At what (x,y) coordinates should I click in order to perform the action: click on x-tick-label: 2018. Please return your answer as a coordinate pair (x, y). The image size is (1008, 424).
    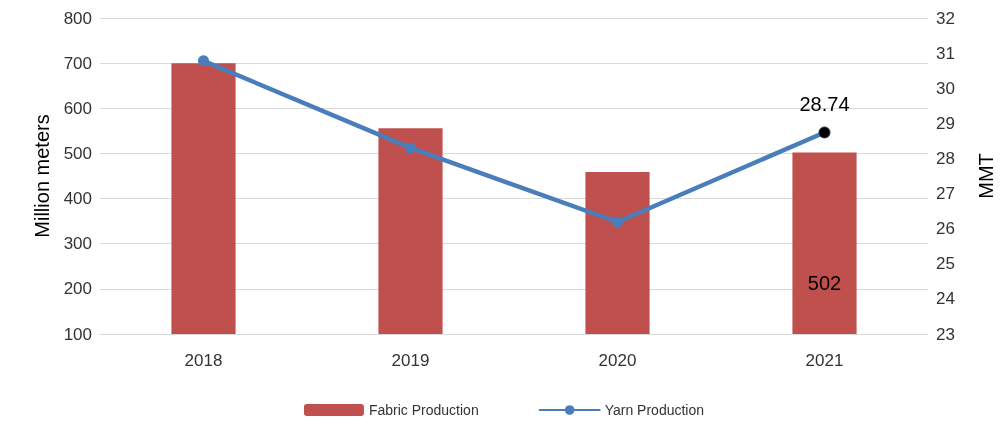
    Looking at the image, I should click on (203, 360).